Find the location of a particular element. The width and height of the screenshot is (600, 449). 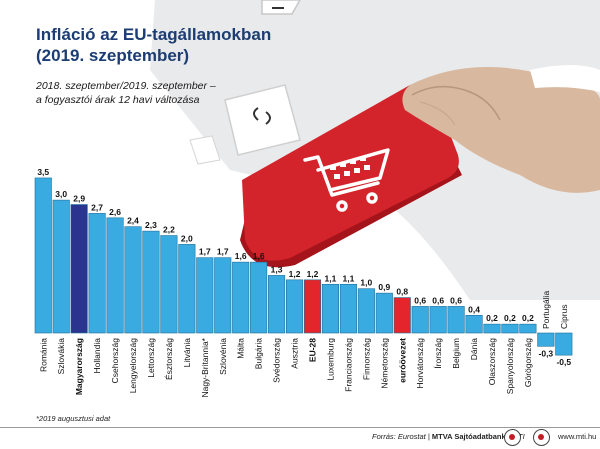

mtva-logo-icon is located at coordinates (512, 437).